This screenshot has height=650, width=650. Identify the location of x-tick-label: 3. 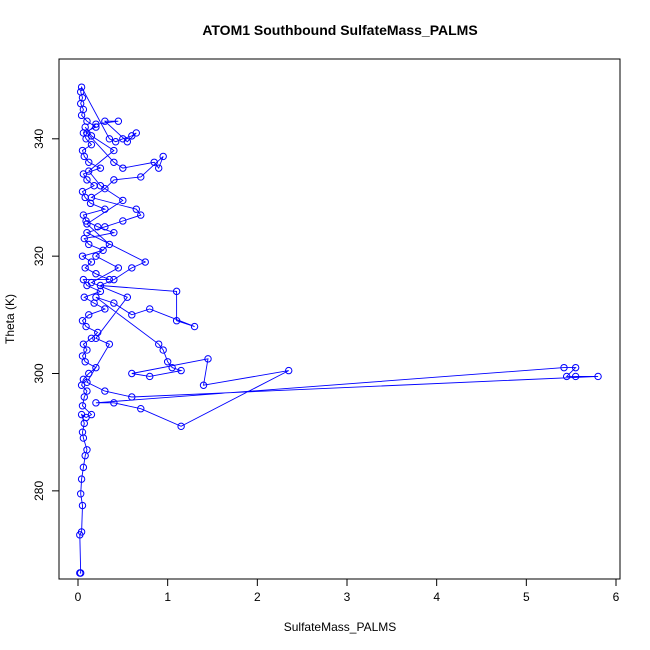
(347, 597).